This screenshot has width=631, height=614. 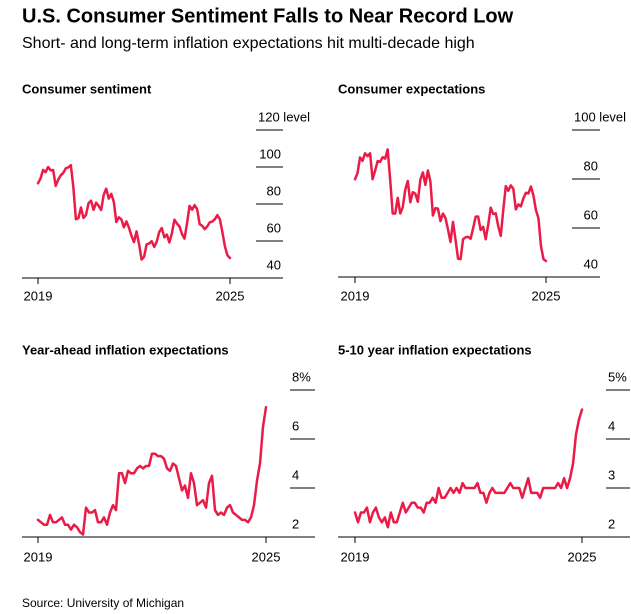 I want to click on panel-title: Consumer sentiment, so click(x=87, y=88).